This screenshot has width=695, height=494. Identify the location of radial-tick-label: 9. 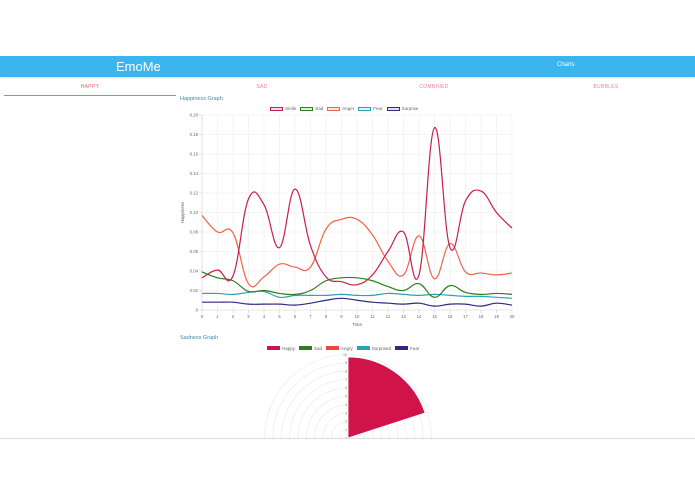
(346, 363).